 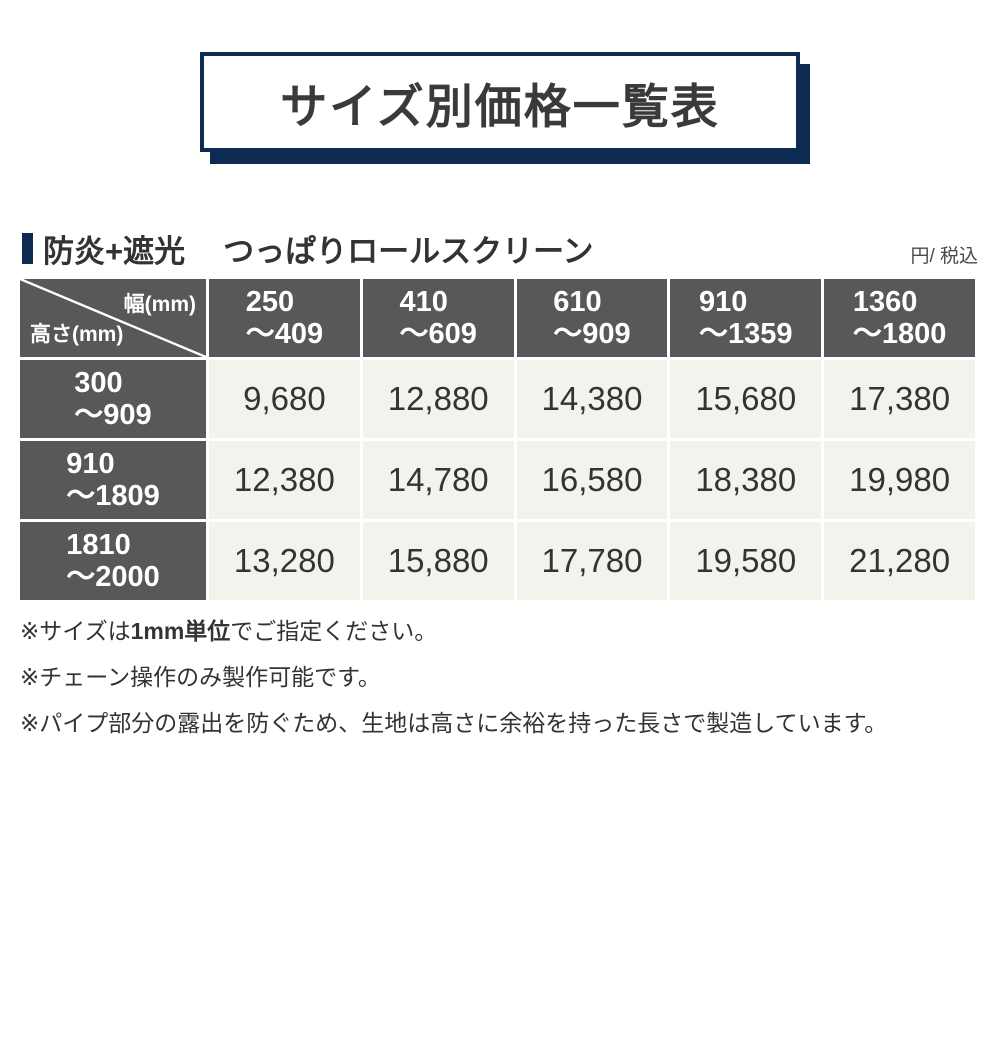 I want to click on column-header: 250 〜409, so click(x=284, y=318).